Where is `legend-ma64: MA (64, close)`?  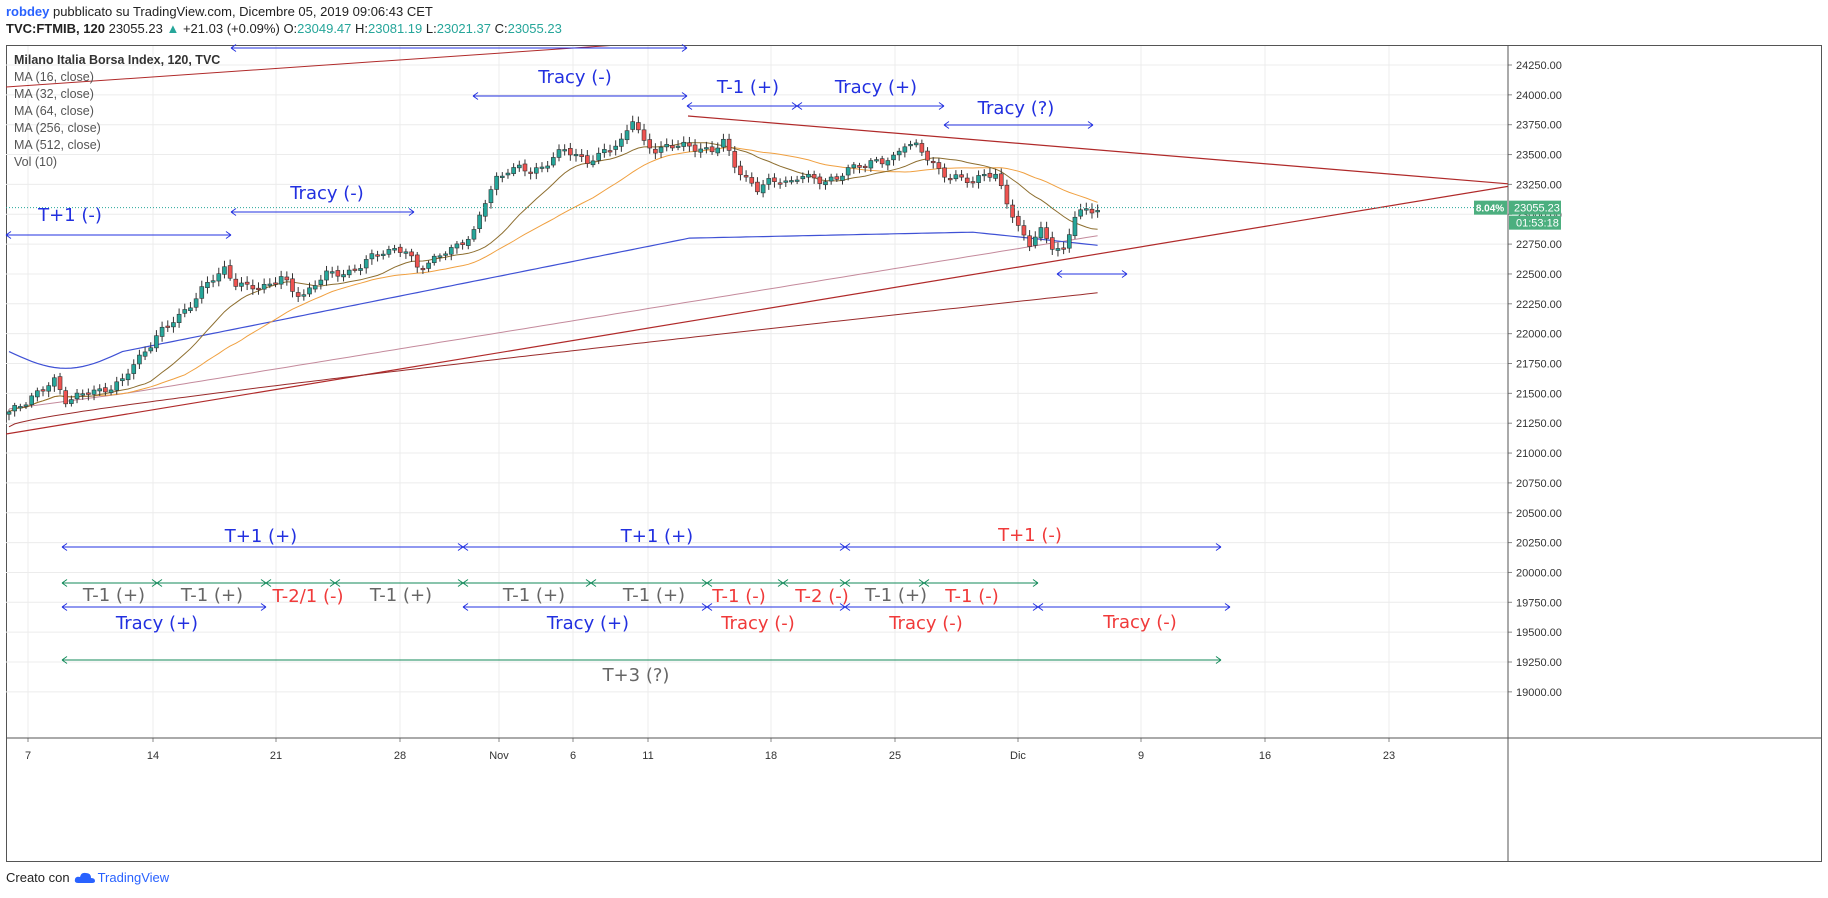 legend-ma64: MA (64, close) is located at coordinates (54, 111).